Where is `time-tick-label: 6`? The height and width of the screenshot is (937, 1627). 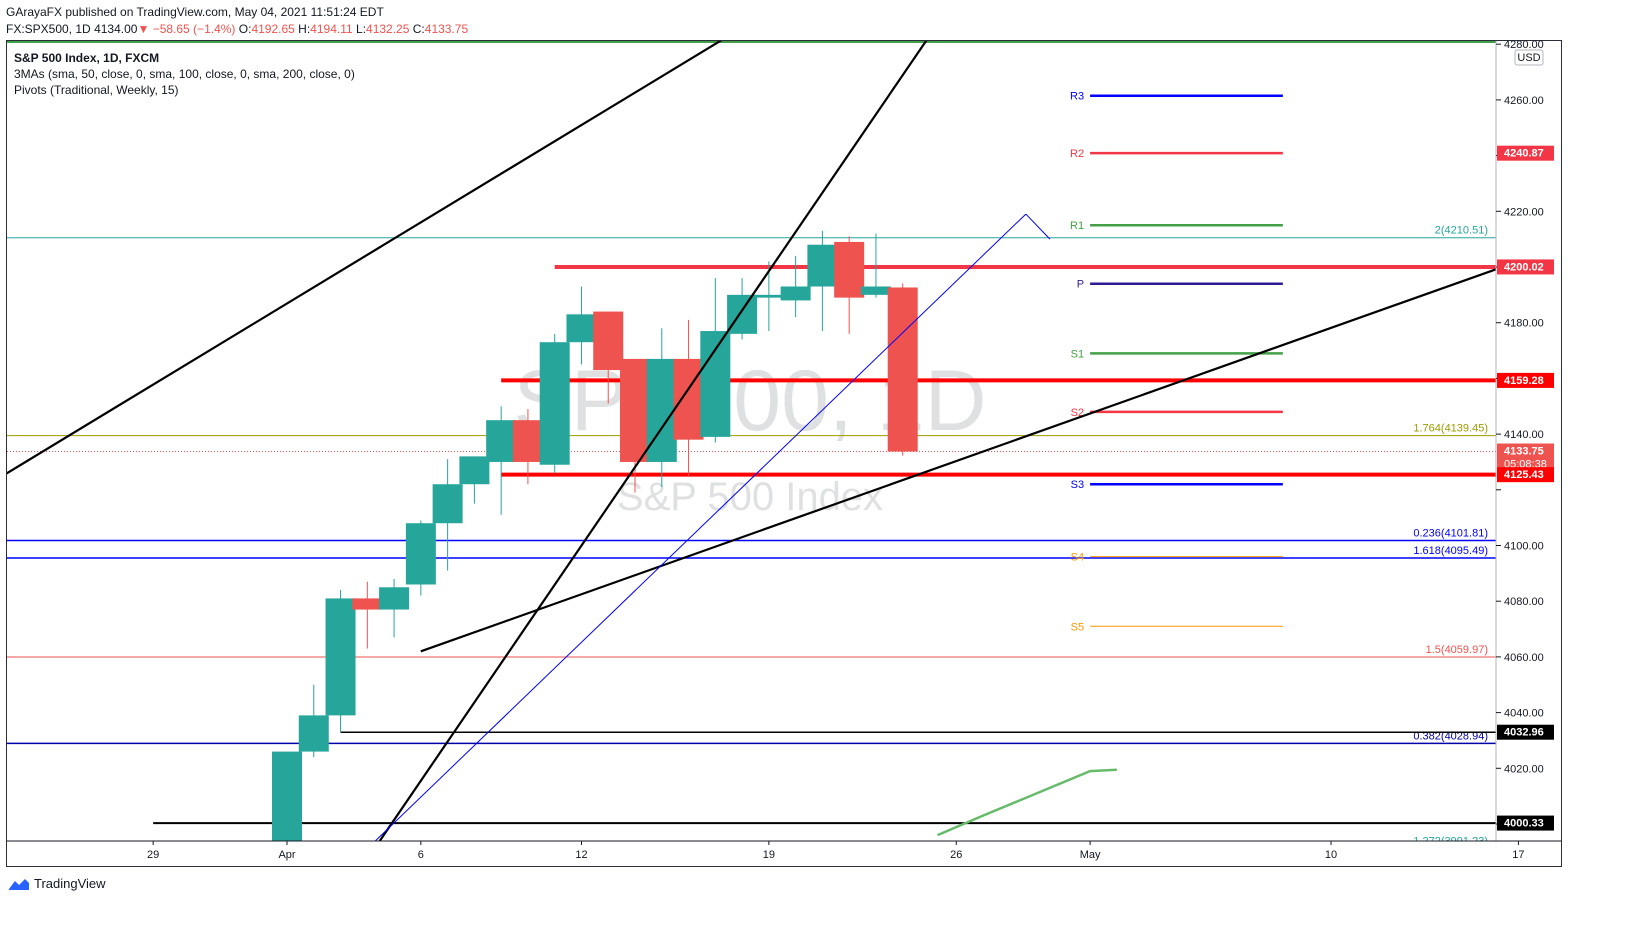
time-tick-label: 6 is located at coordinates (421, 855).